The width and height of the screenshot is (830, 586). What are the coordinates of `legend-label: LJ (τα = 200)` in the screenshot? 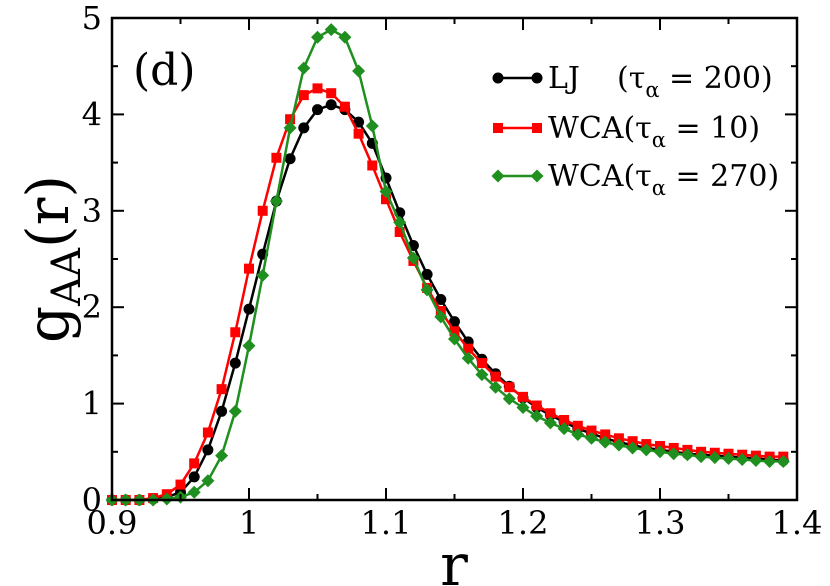 It's located at (660, 81).